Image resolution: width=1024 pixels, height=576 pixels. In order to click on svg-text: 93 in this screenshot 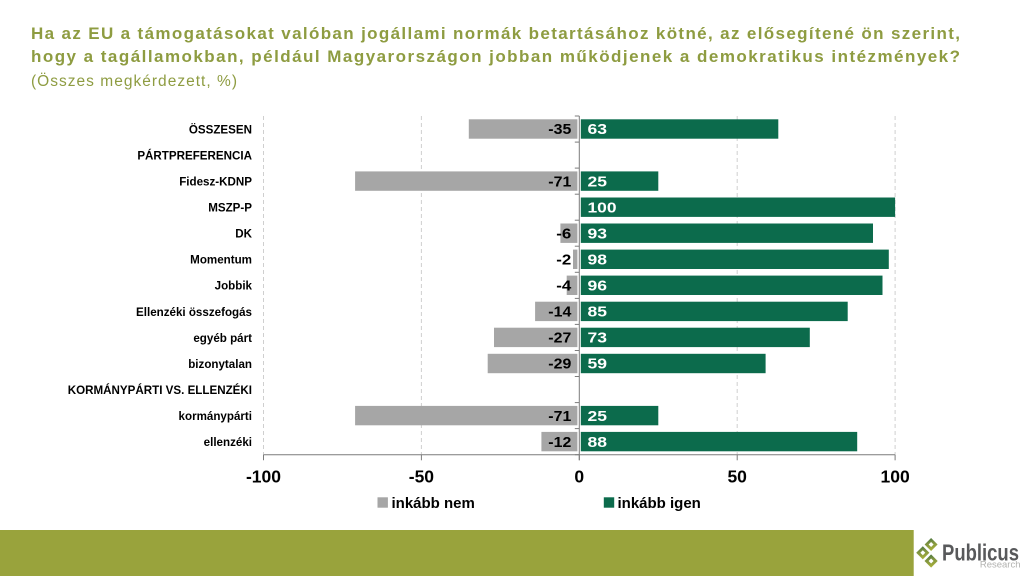, I will do `click(598, 233)`.